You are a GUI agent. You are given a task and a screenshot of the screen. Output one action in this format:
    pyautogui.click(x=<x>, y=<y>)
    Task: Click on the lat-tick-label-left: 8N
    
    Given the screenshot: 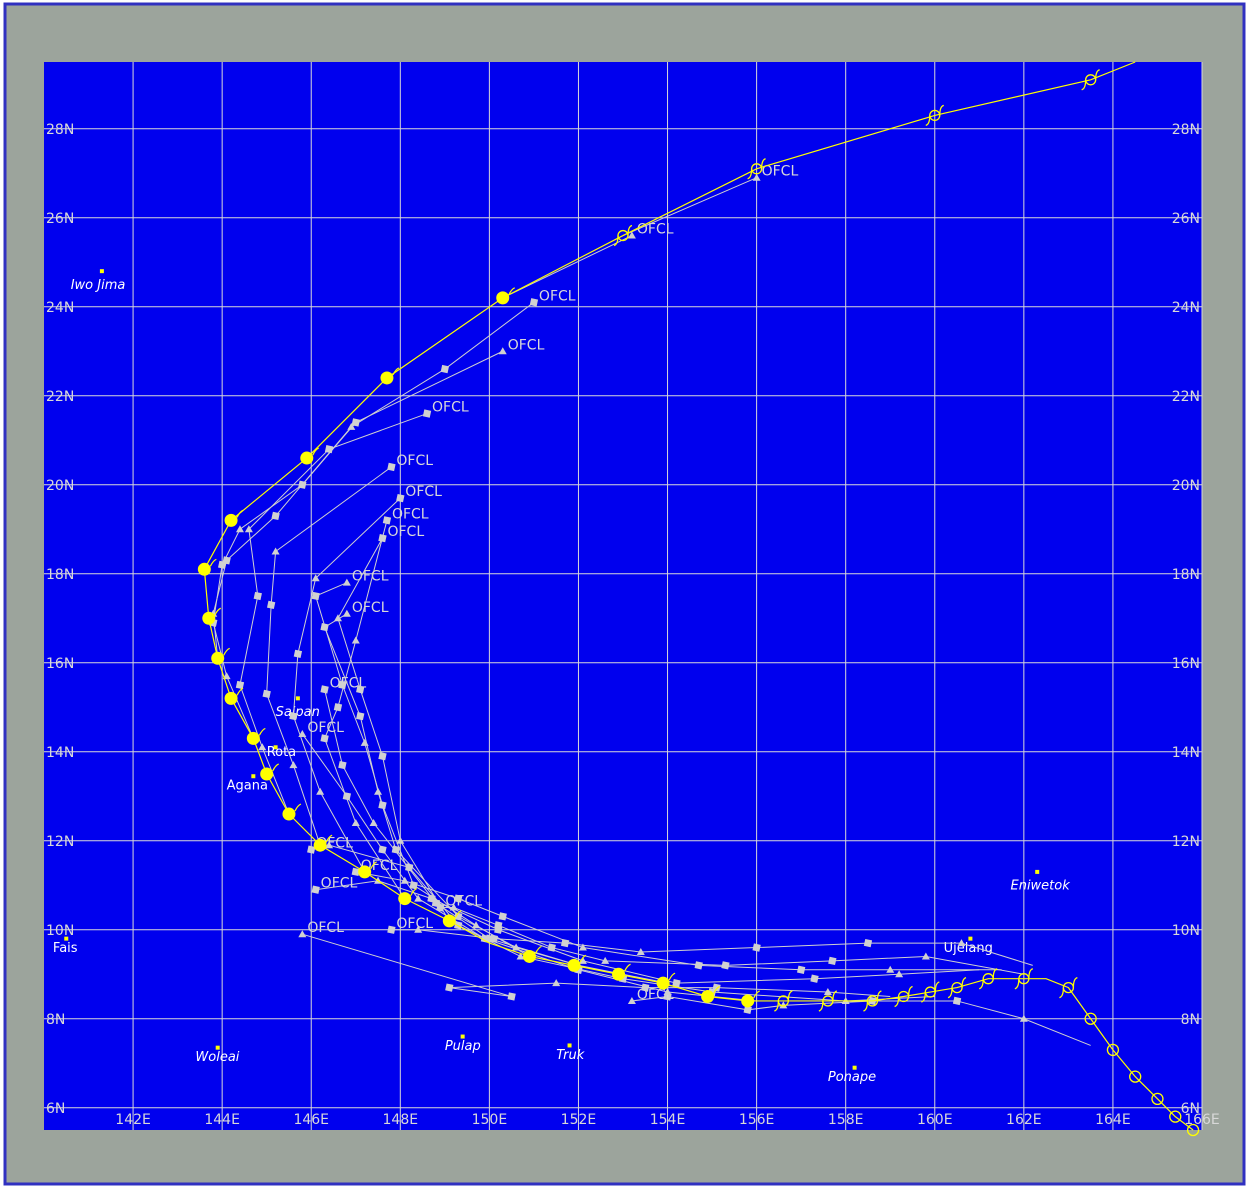 What is the action you would take?
    pyautogui.click(x=55, y=1020)
    